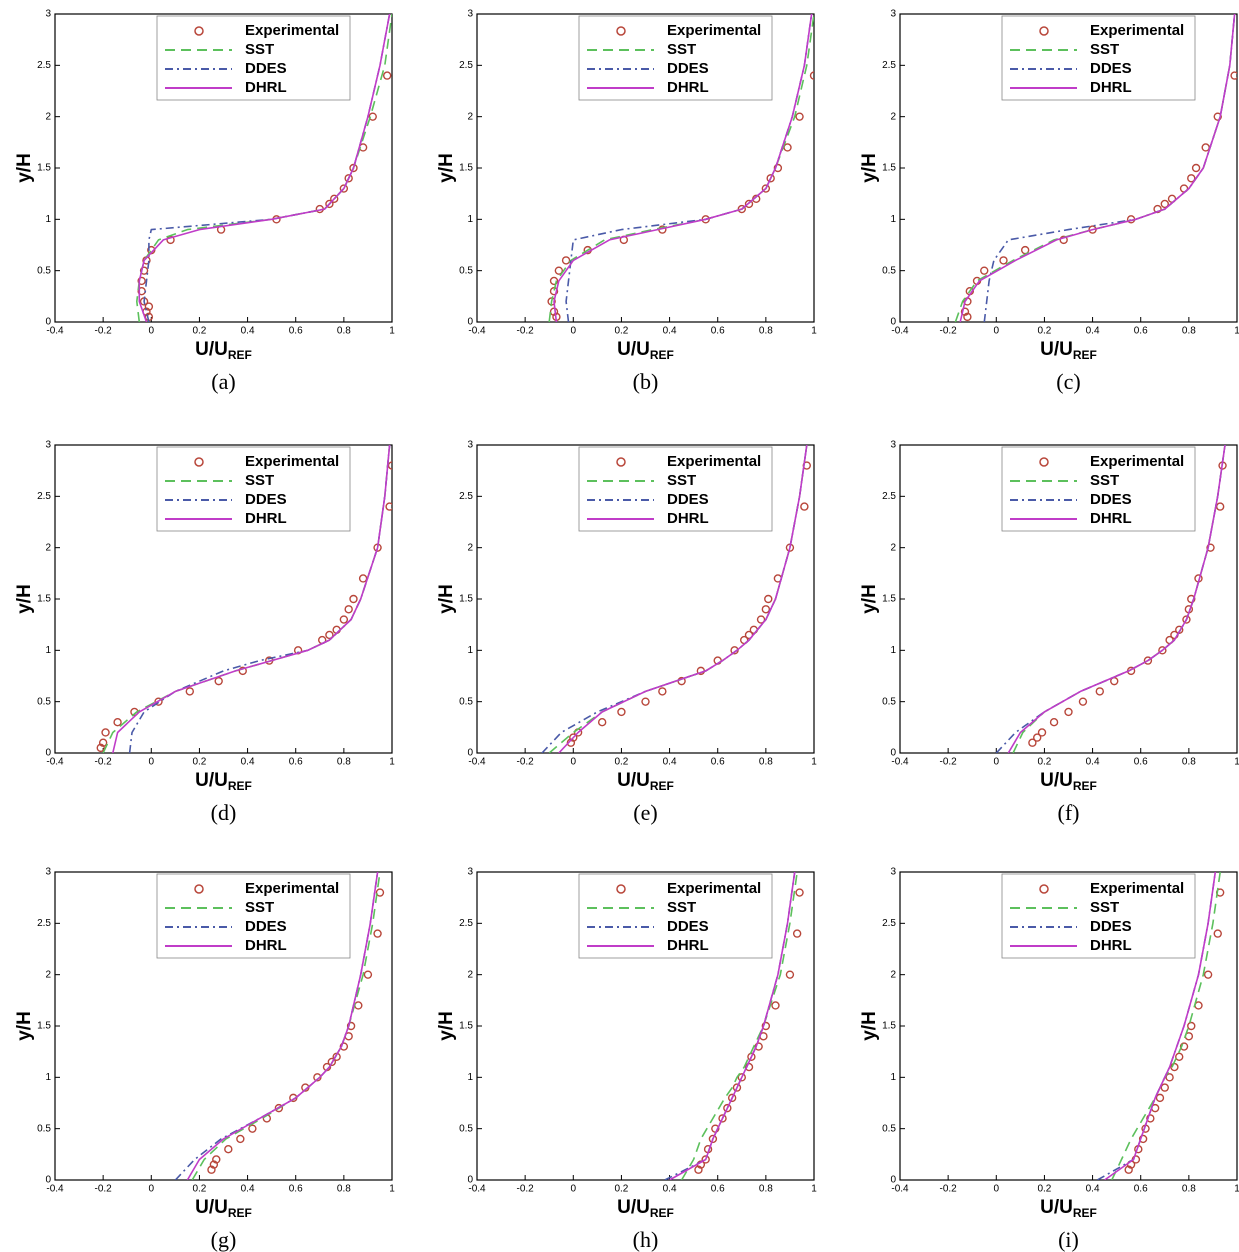 This screenshot has width=1239, height=1252. I want to click on series-line, so click(251, 599).